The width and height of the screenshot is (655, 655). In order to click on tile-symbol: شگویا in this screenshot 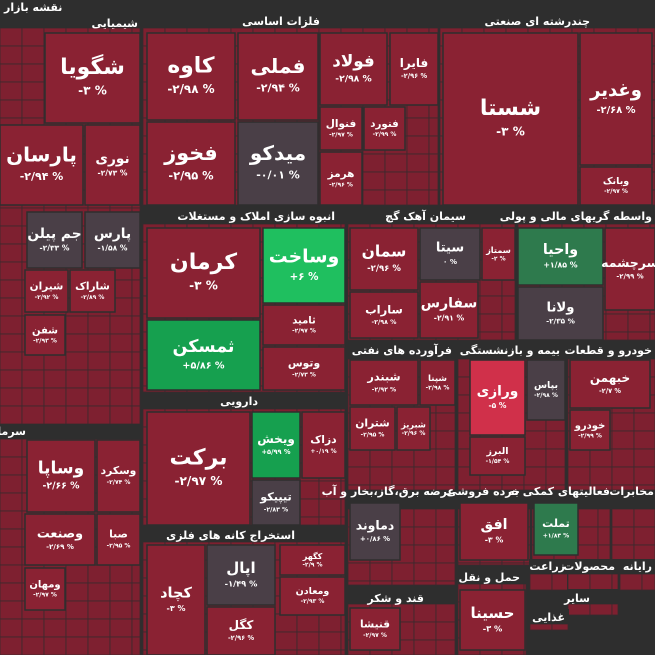, I will do `click(92, 66)`.